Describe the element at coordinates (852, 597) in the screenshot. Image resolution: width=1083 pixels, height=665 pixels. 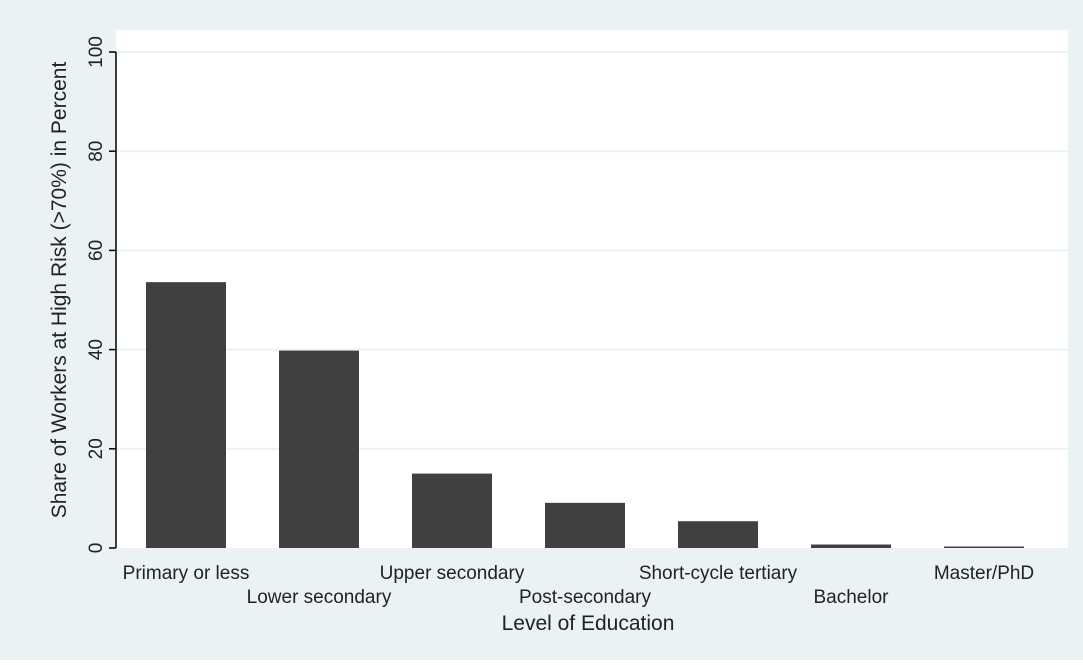
I see `x-tick-label-6: Bachelor` at that location.